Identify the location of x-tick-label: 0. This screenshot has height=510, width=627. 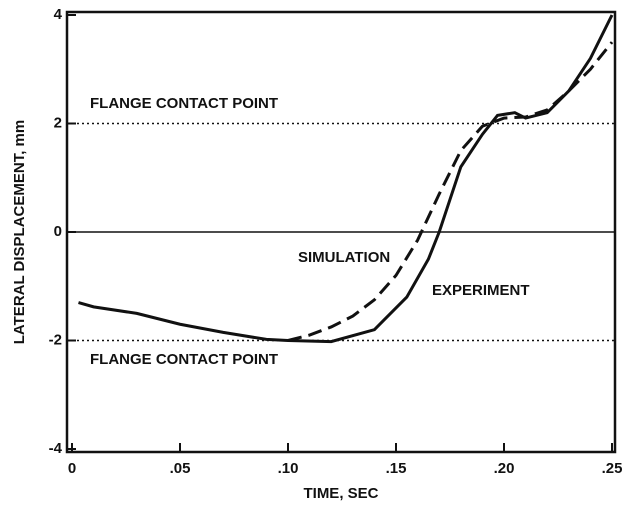
(72, 468).